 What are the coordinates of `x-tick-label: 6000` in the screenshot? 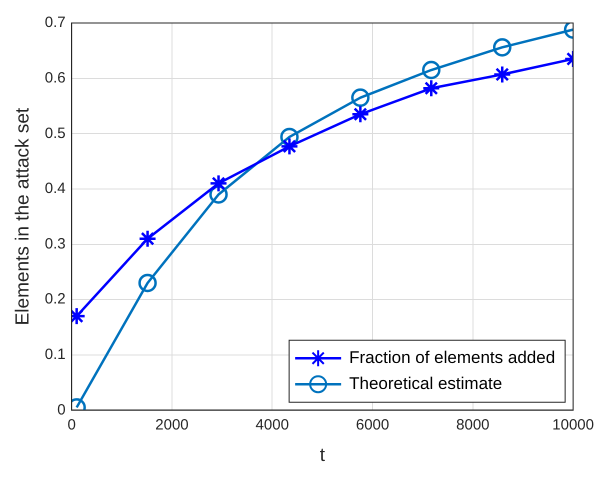 It's located at (373, 425).